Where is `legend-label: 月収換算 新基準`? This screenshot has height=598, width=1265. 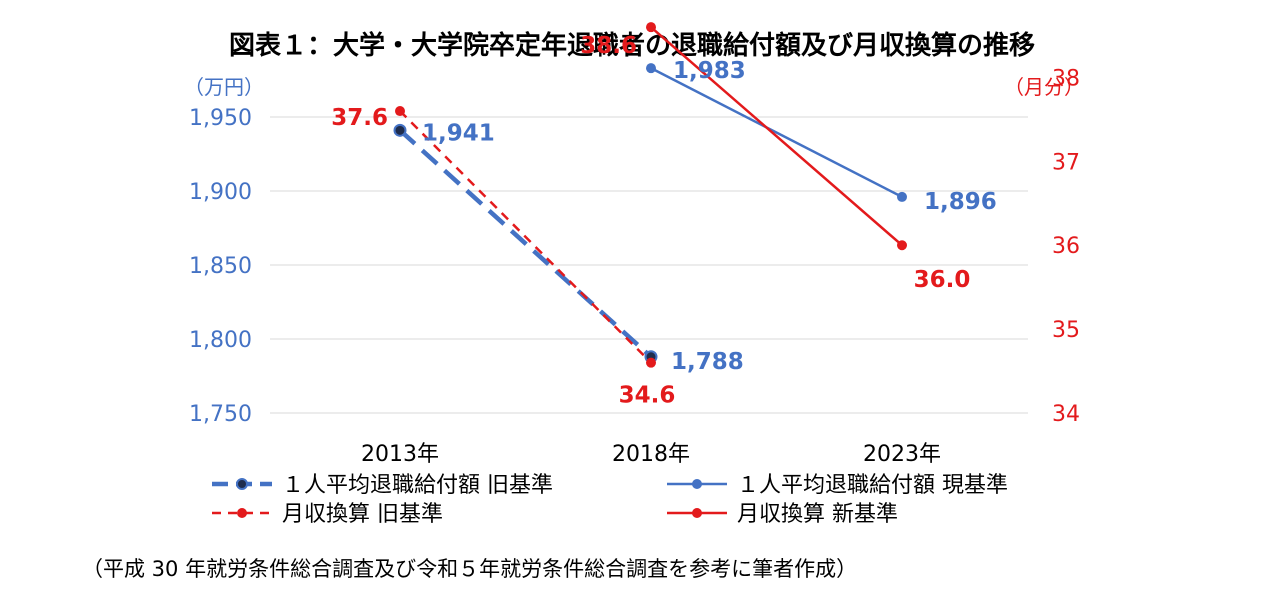
legend-label: 月収換算 新基準 is located at coordinates (817, 514).